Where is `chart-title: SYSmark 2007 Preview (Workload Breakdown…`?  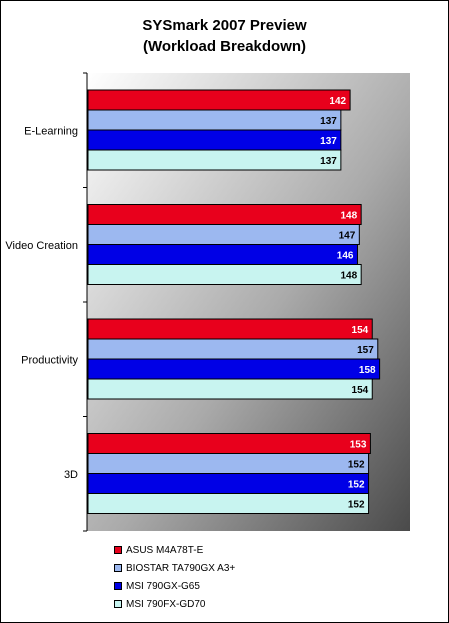
chart-title: SYSmark 2007 Preview (Workload Breakdown… is located at coordinates (224, 36).